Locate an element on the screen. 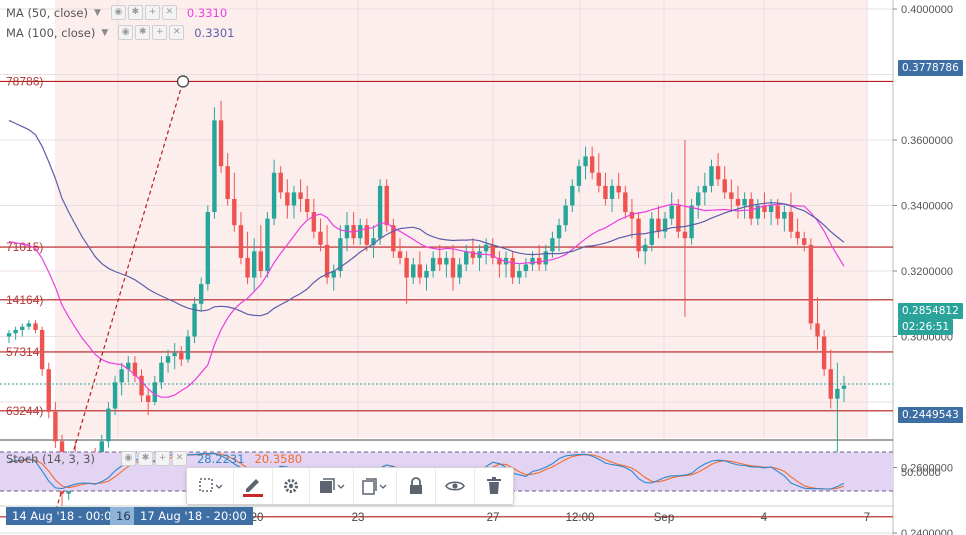  select-icon is located at coordinates (210, 486).